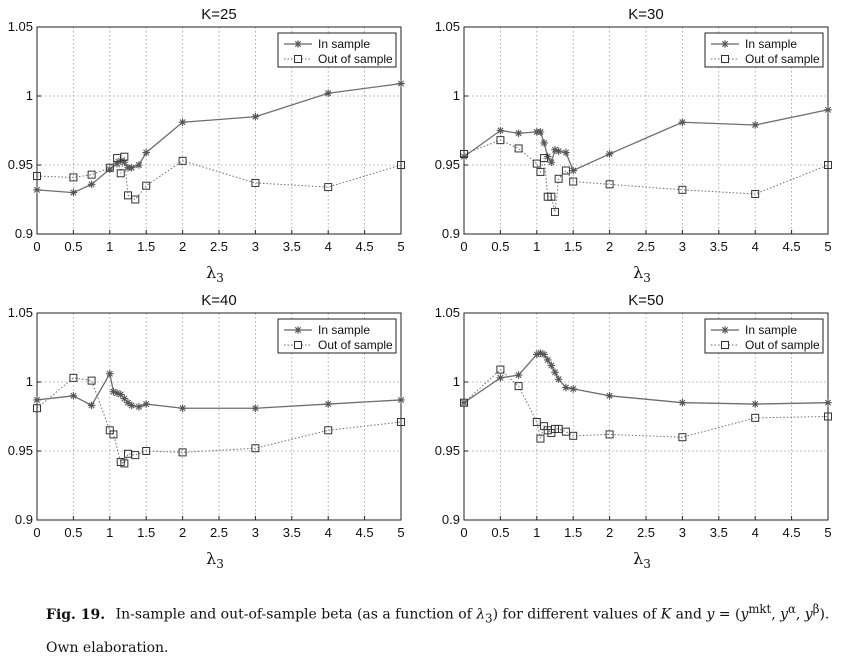  What do you see at coordinates (573, 246) in the screenshot?
I see `x-tick-label: 1.5` at bounding box center [573, 246].